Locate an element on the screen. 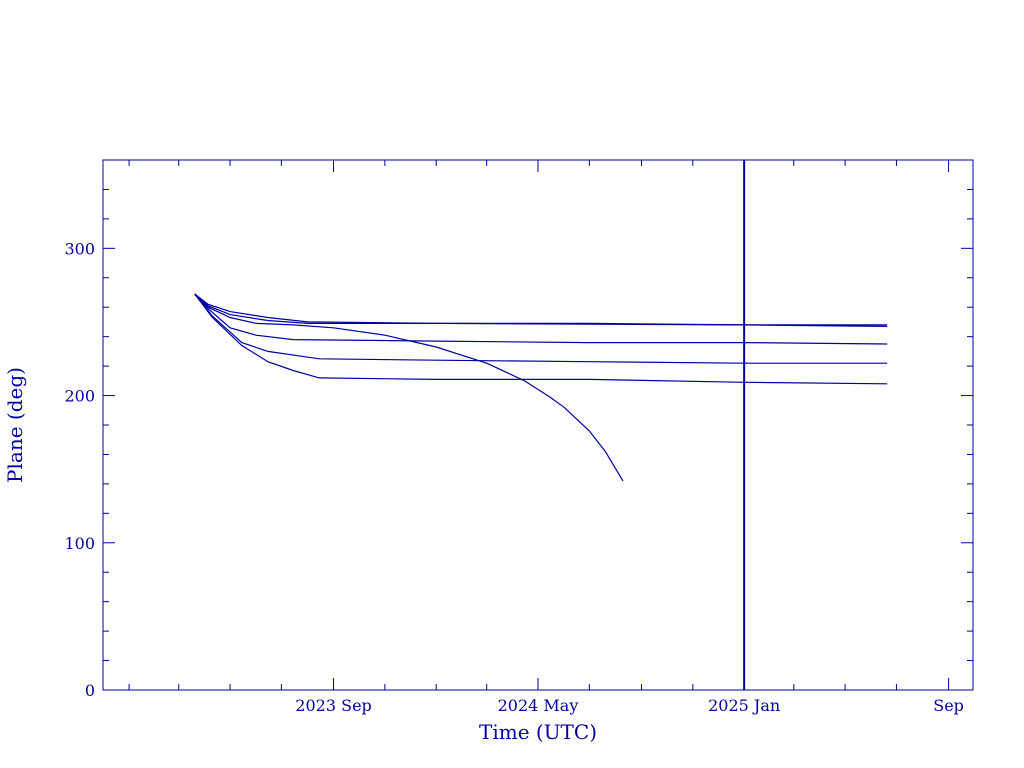  y-tick-label: 0 is located at coordinates (90, 690).